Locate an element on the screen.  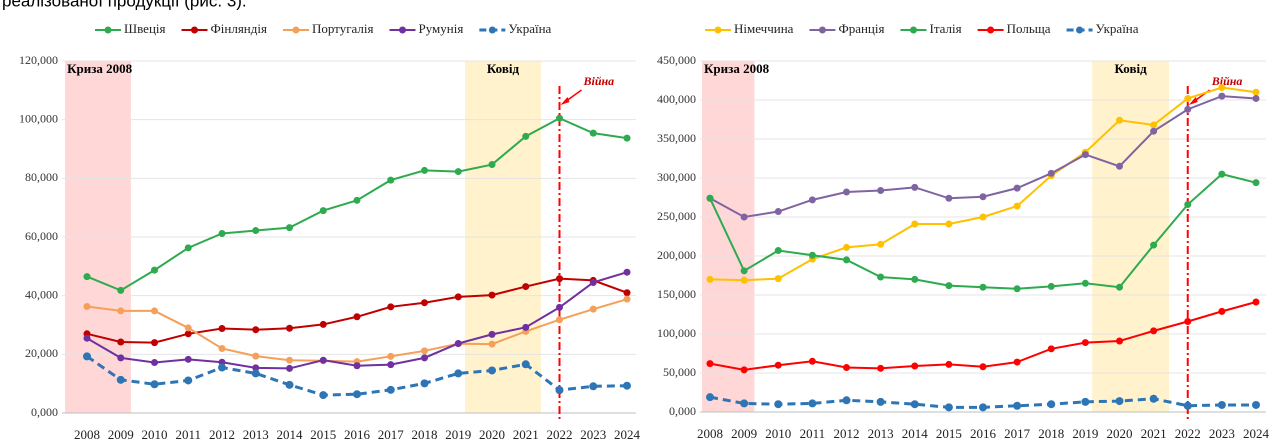
x-tick-label: 2016 is located at coordinates (357, 434).